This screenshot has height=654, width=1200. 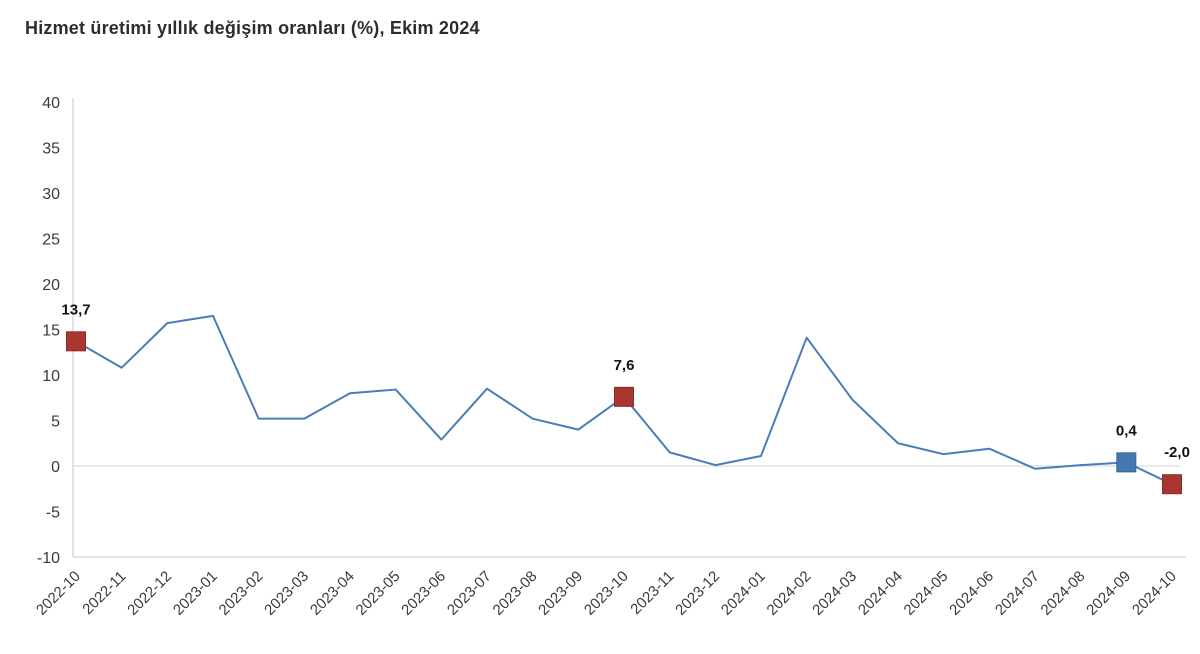 What do you see at coordinates (1127, 430) in the screenshot?
I see `data-point-label: 0,4` at bounding box center [1127, 430].